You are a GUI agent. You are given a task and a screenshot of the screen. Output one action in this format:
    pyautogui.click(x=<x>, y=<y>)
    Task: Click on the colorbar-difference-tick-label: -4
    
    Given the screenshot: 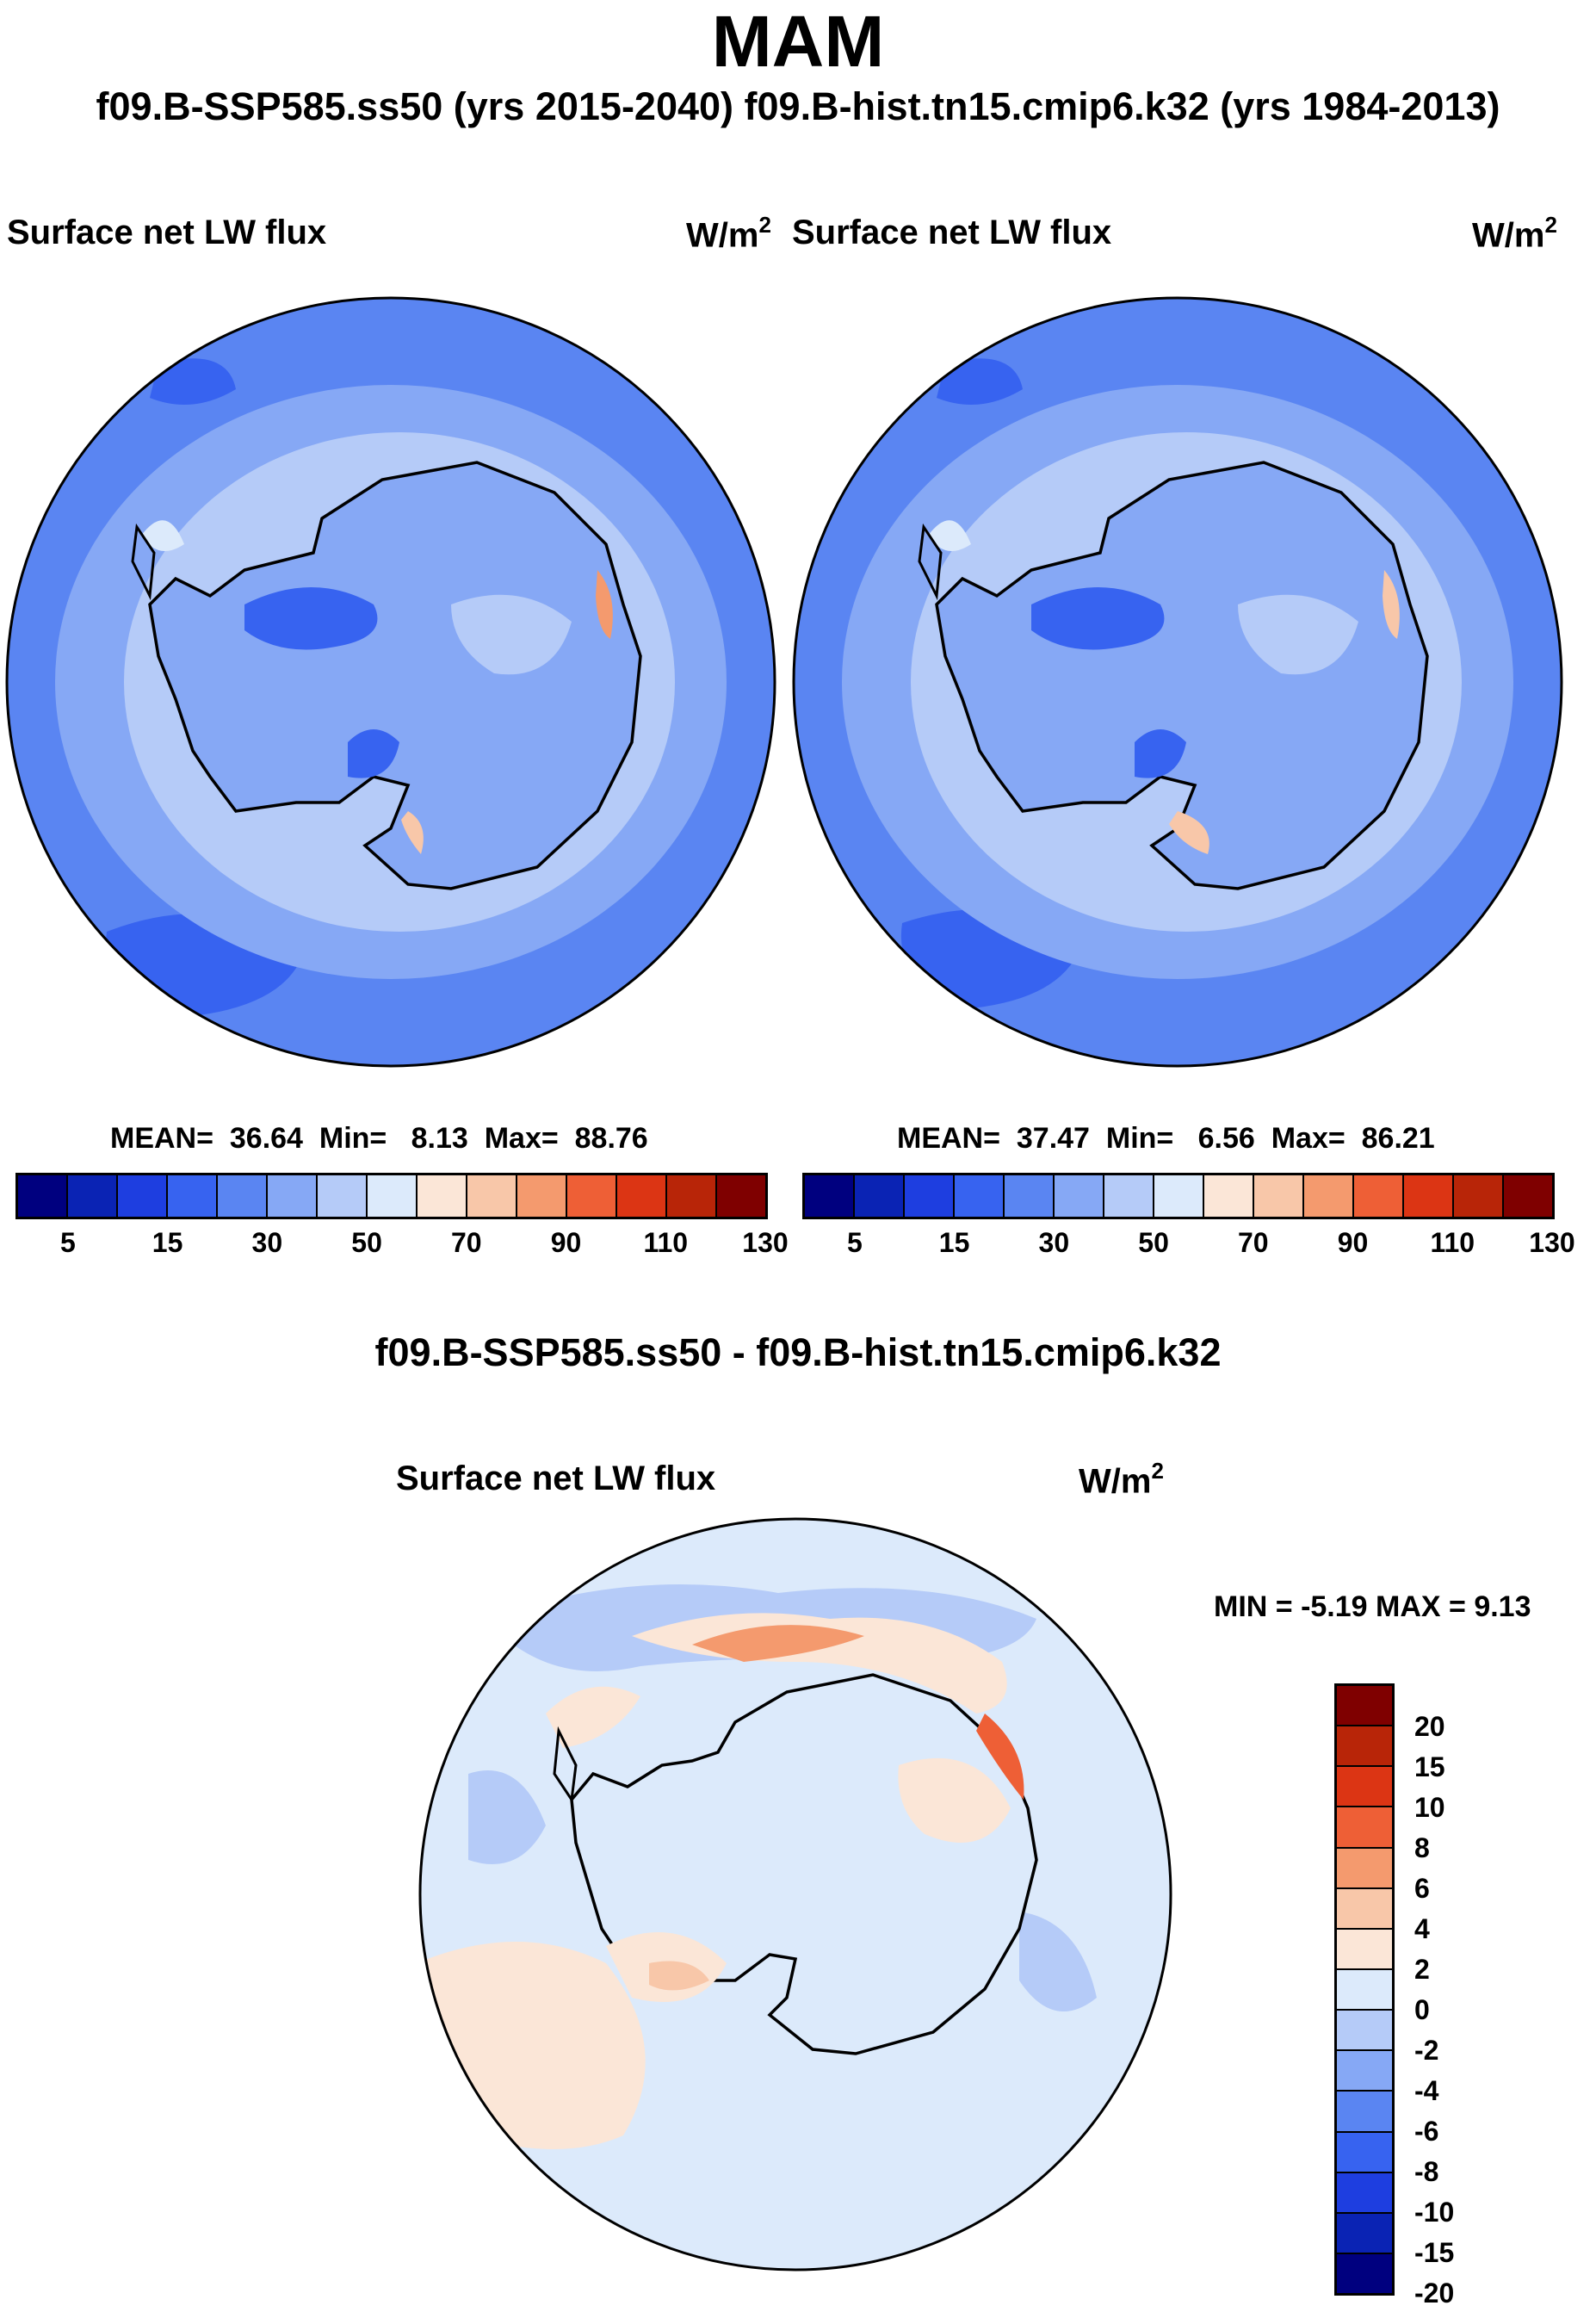 What is the action you would take?
    pyautogui.click(x=1426, y=2090)
    